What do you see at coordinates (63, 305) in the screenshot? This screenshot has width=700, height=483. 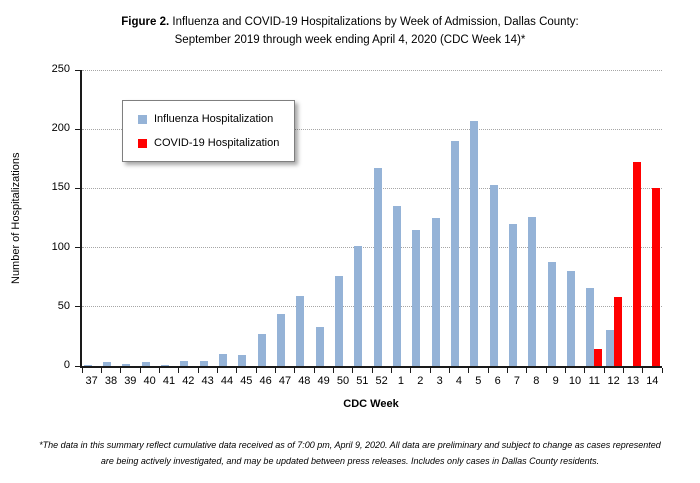 I see `y-tick-label-50: 50` at bounding box center [63, 305].